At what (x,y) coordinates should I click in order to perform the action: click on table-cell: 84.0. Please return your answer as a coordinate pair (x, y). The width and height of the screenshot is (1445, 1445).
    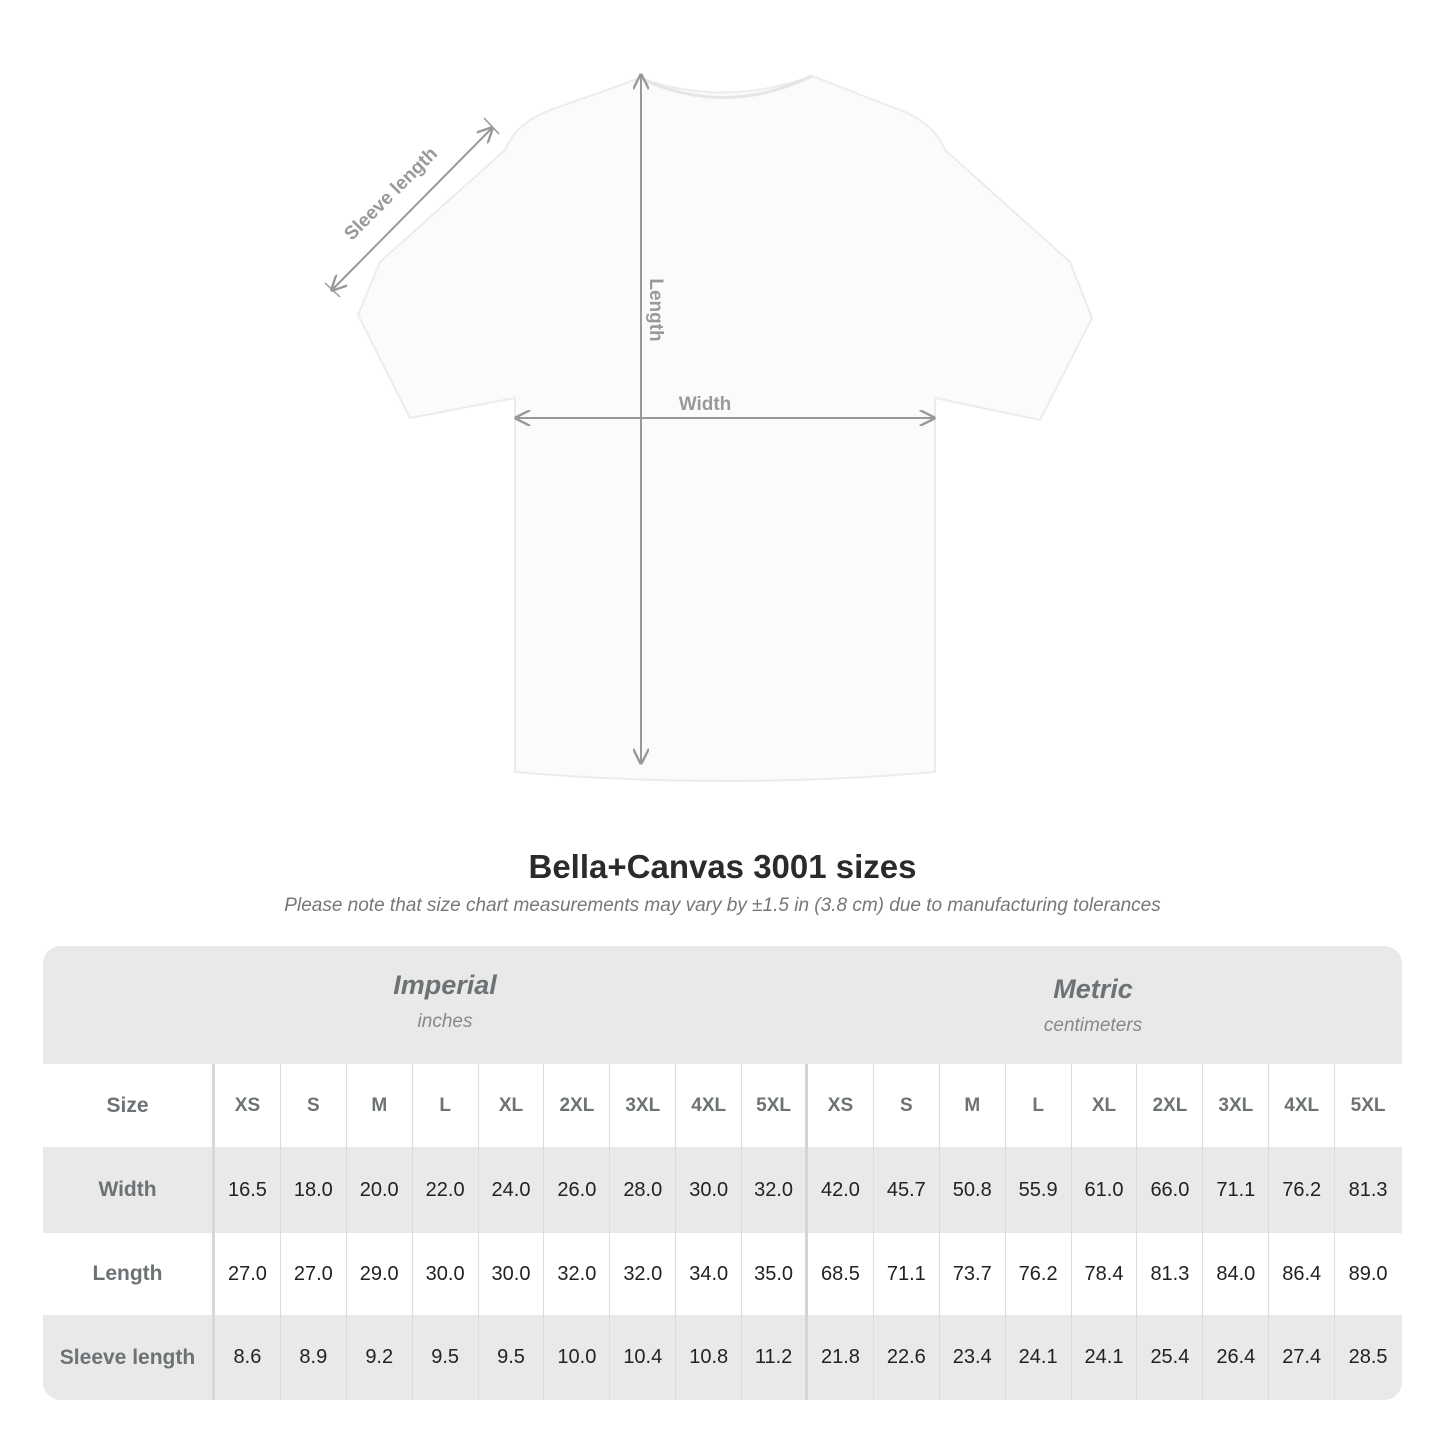
    Looking at the image, I should click on (1236, 1274).